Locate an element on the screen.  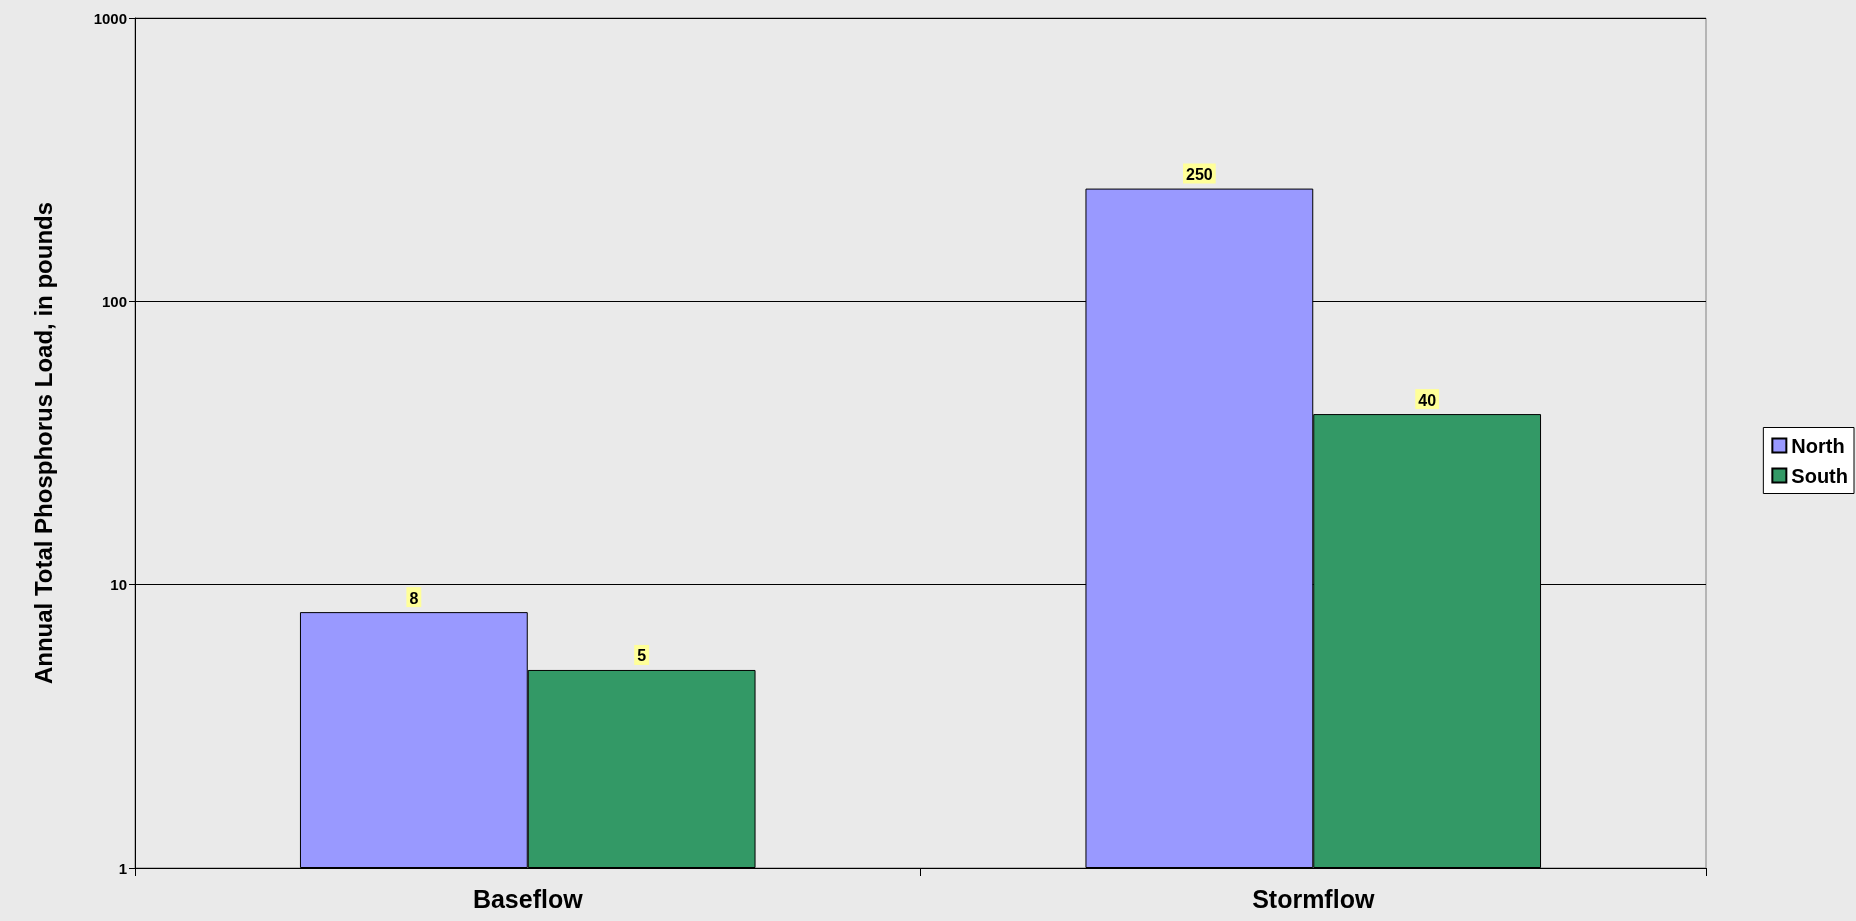
y-tick-label: 1 is located at coordinates (122, 868).